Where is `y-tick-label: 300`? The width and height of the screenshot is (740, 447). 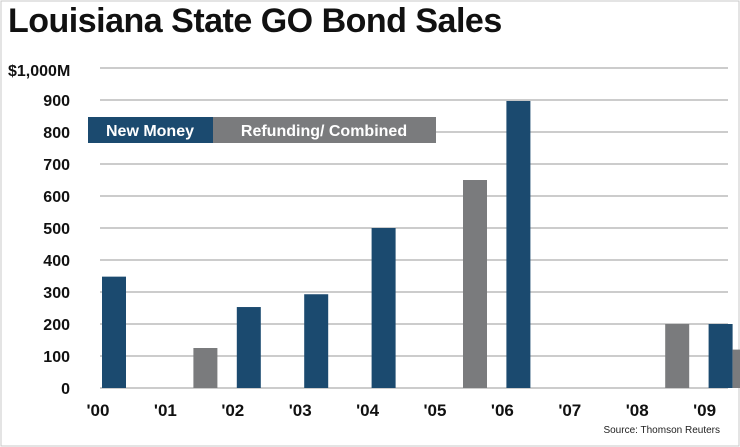 y-tick-label: 300 is located at coordinates (56, 293).